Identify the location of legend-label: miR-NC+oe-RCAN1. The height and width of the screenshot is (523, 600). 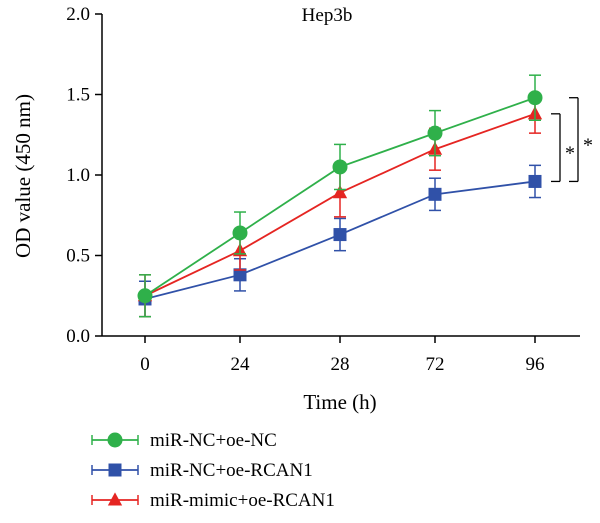
(231, 470).